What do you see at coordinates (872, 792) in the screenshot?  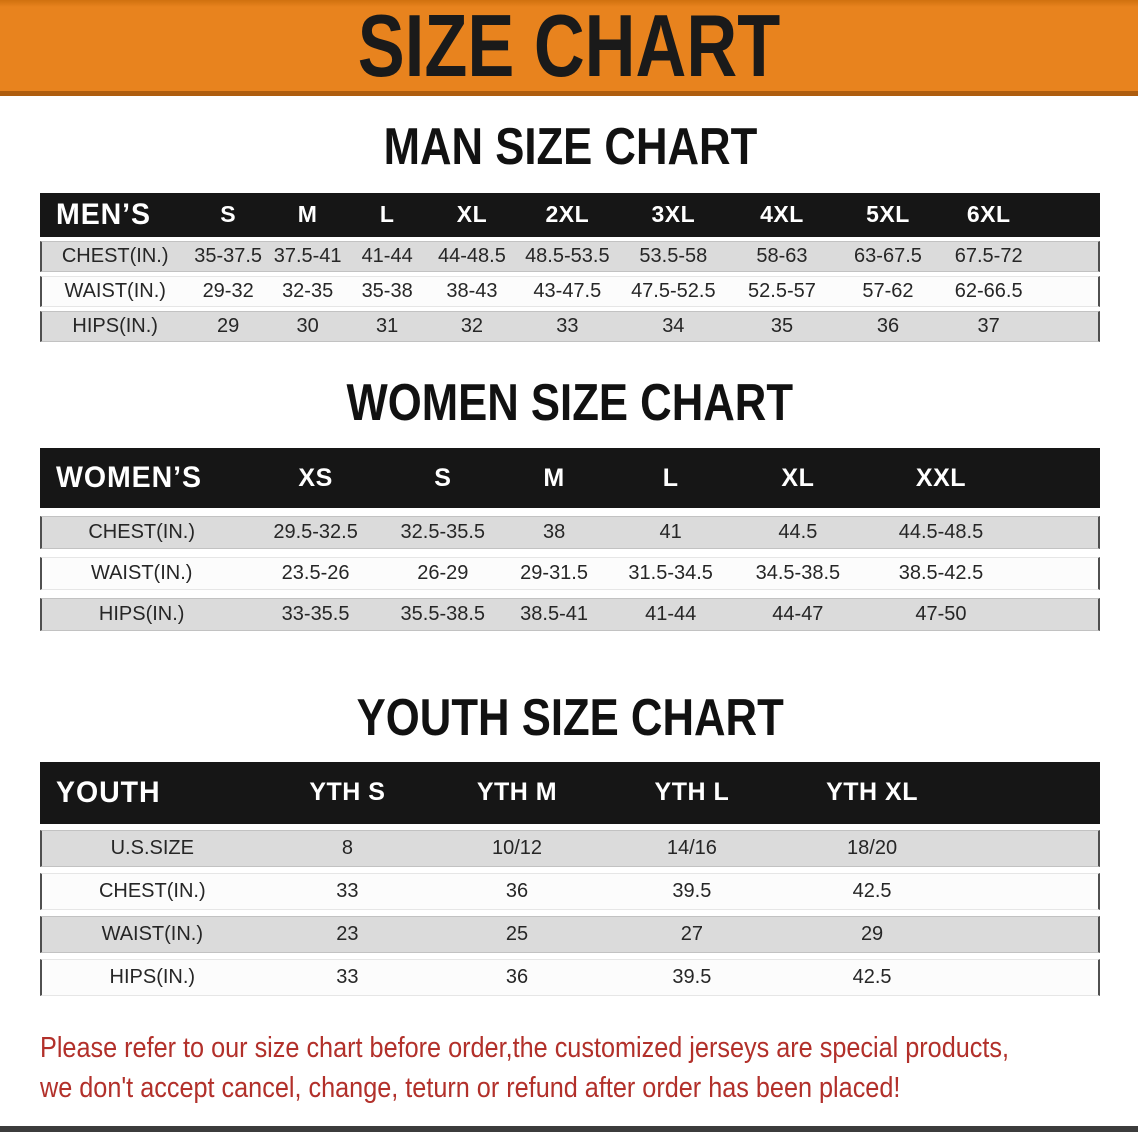 I see `column-header: YTH XL` at bounding box center [872, 792].